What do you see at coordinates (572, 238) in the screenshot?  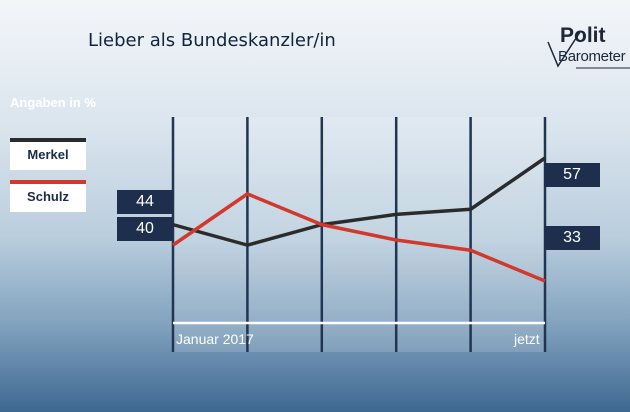 I see `schulz-end-value: 33` at bounding box center [572, 238].